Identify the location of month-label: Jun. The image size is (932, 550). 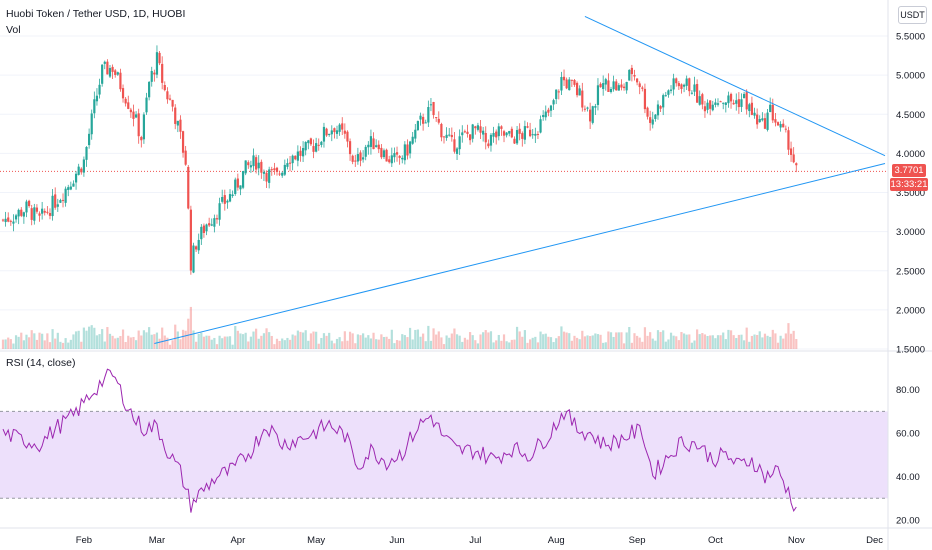
(396, 540).